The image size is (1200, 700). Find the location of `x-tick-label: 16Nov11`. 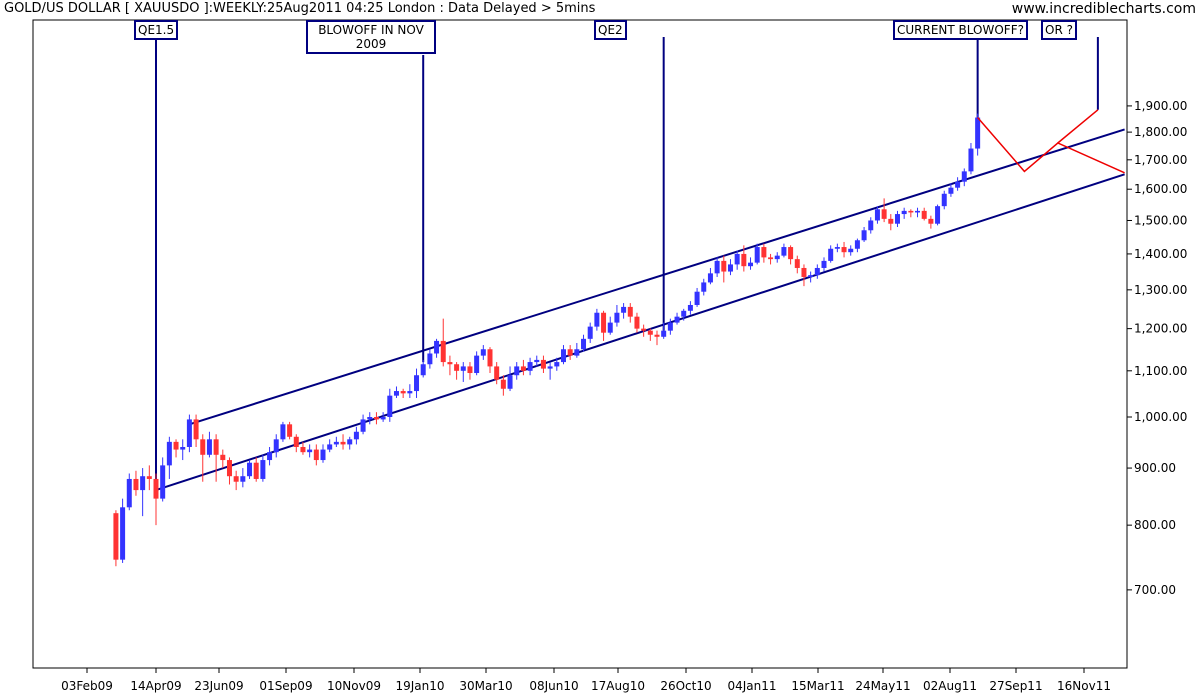

x-tick-label: 16Nov11 is located at coordinates (1084, 686).